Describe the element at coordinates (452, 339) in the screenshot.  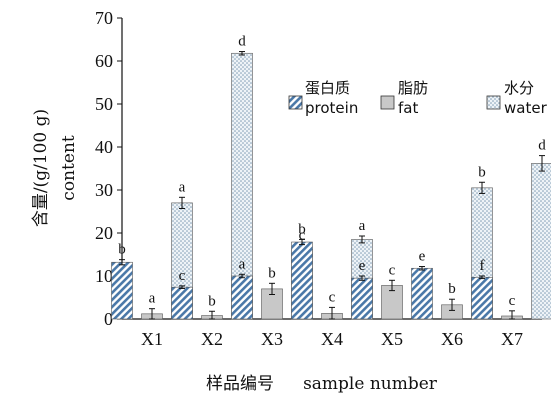
I see `x-tick-label: X6` at that location.